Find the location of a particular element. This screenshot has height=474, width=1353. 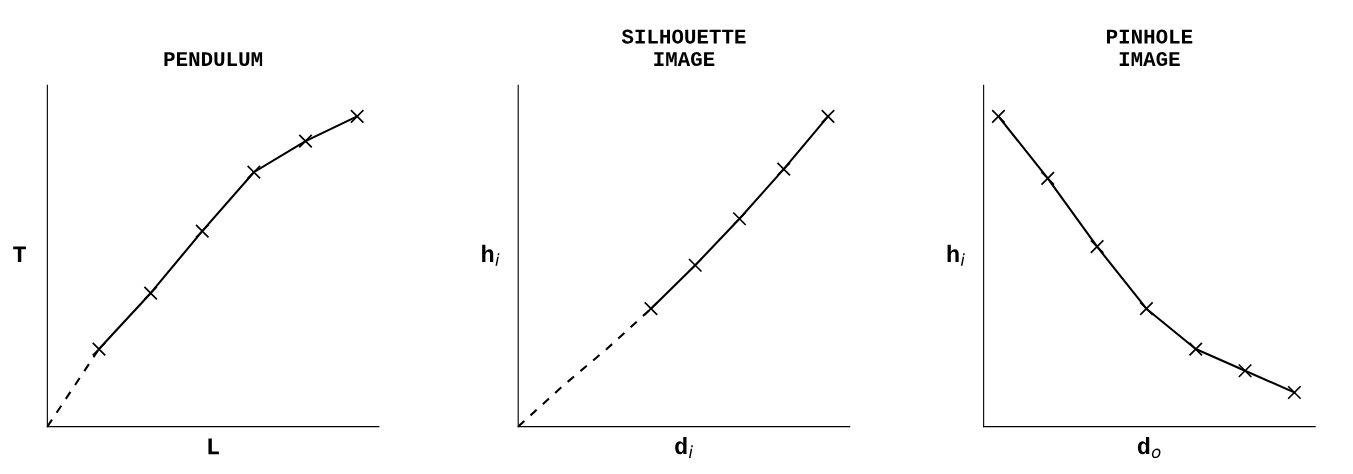

x-axis-title: d$_{i}$ is located at coordinates (684, 447).